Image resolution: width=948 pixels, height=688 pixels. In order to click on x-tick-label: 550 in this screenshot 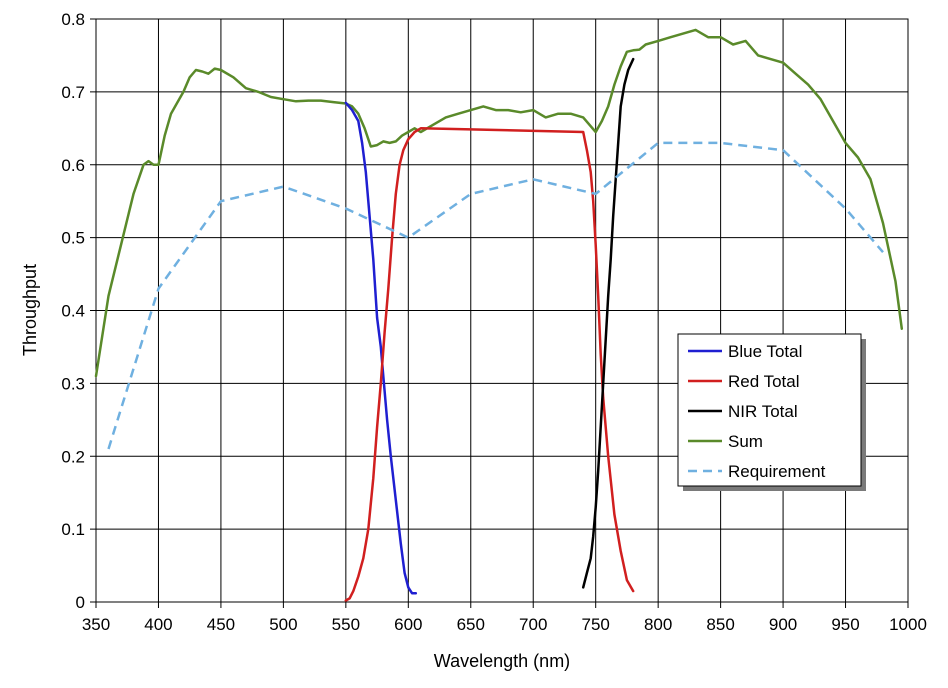, I will do `click(346, 624)`.